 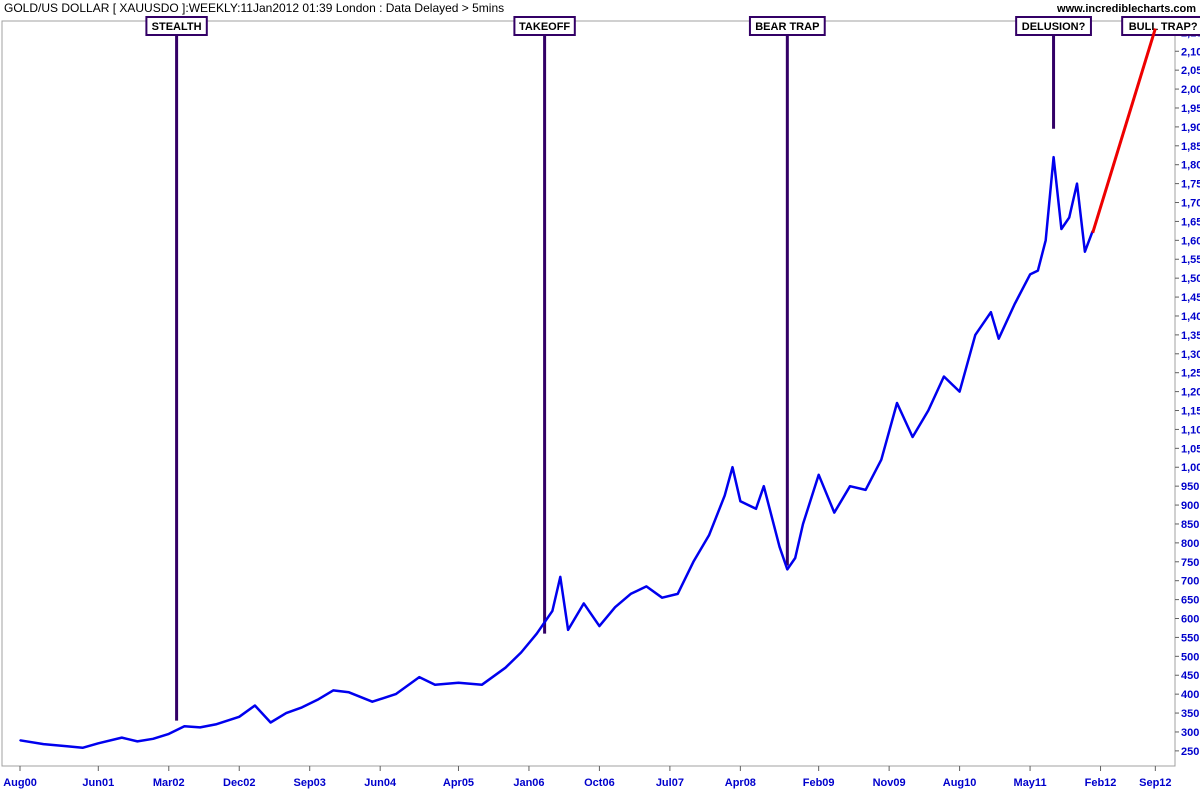 What do you see at coordinates (1126, 9) in the screenshot?
I see `site-watermark: www.incrediblecharts.com` at bounding box center [1126, 9].